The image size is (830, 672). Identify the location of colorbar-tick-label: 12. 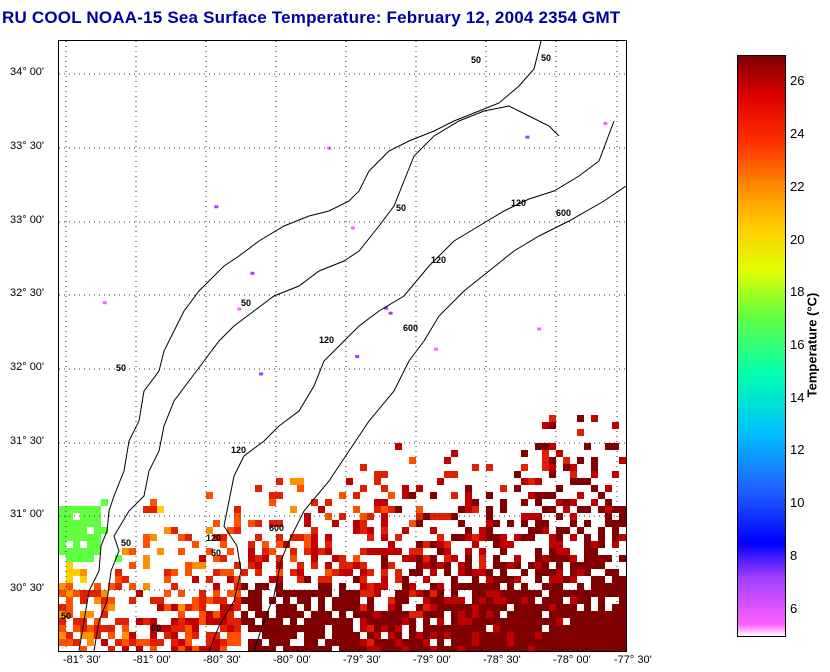
(797, 450).